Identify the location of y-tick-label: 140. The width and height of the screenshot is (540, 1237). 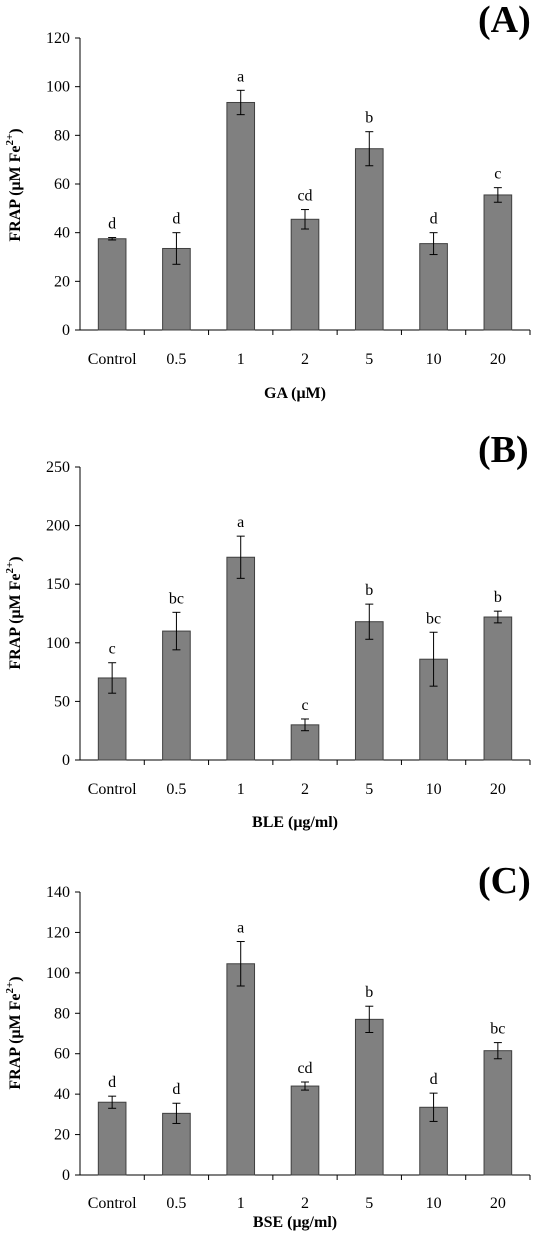
(58, 892).